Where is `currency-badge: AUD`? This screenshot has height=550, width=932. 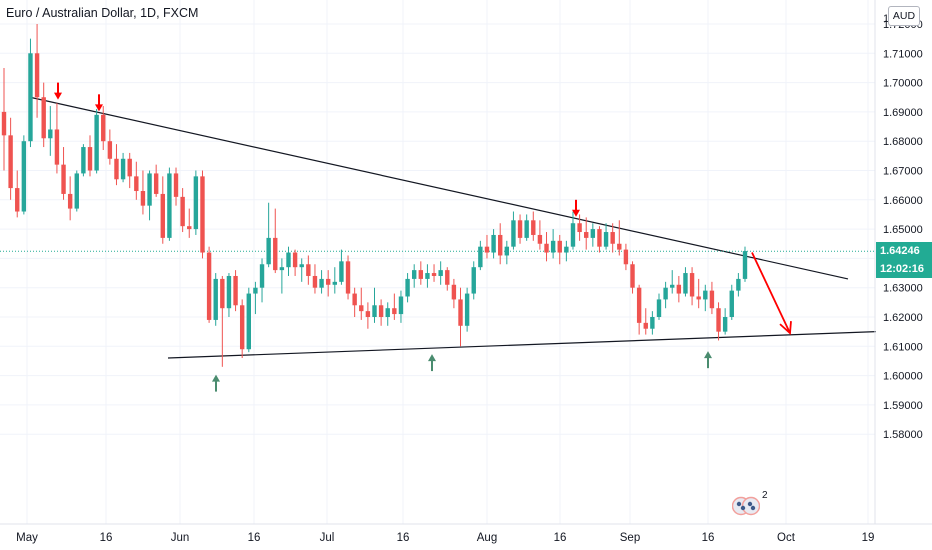
currency-badge: AUD is located at coordinates (904, 16).